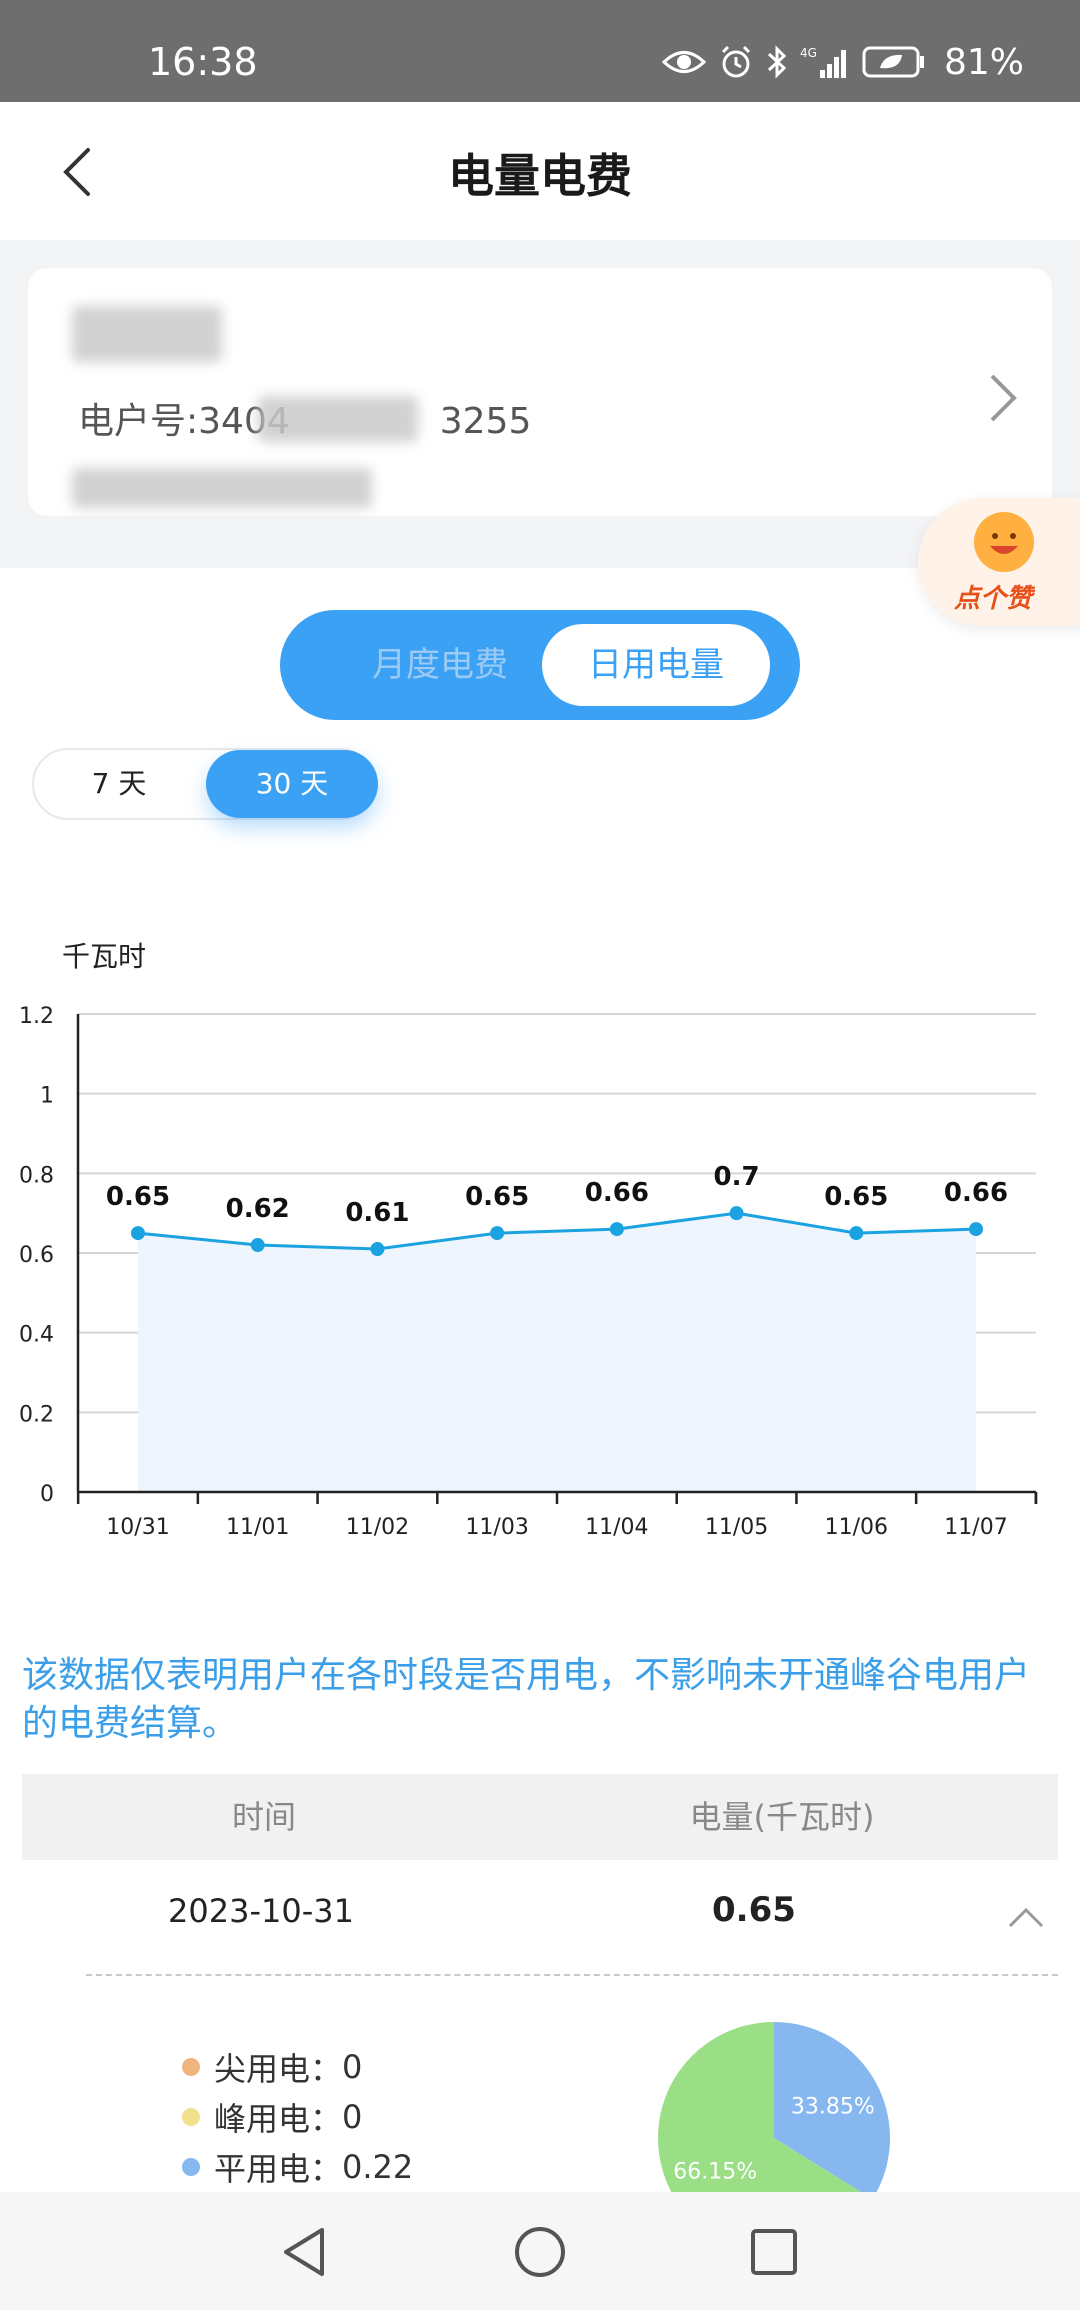  I want to click on row-divider, so click(572, 1975).